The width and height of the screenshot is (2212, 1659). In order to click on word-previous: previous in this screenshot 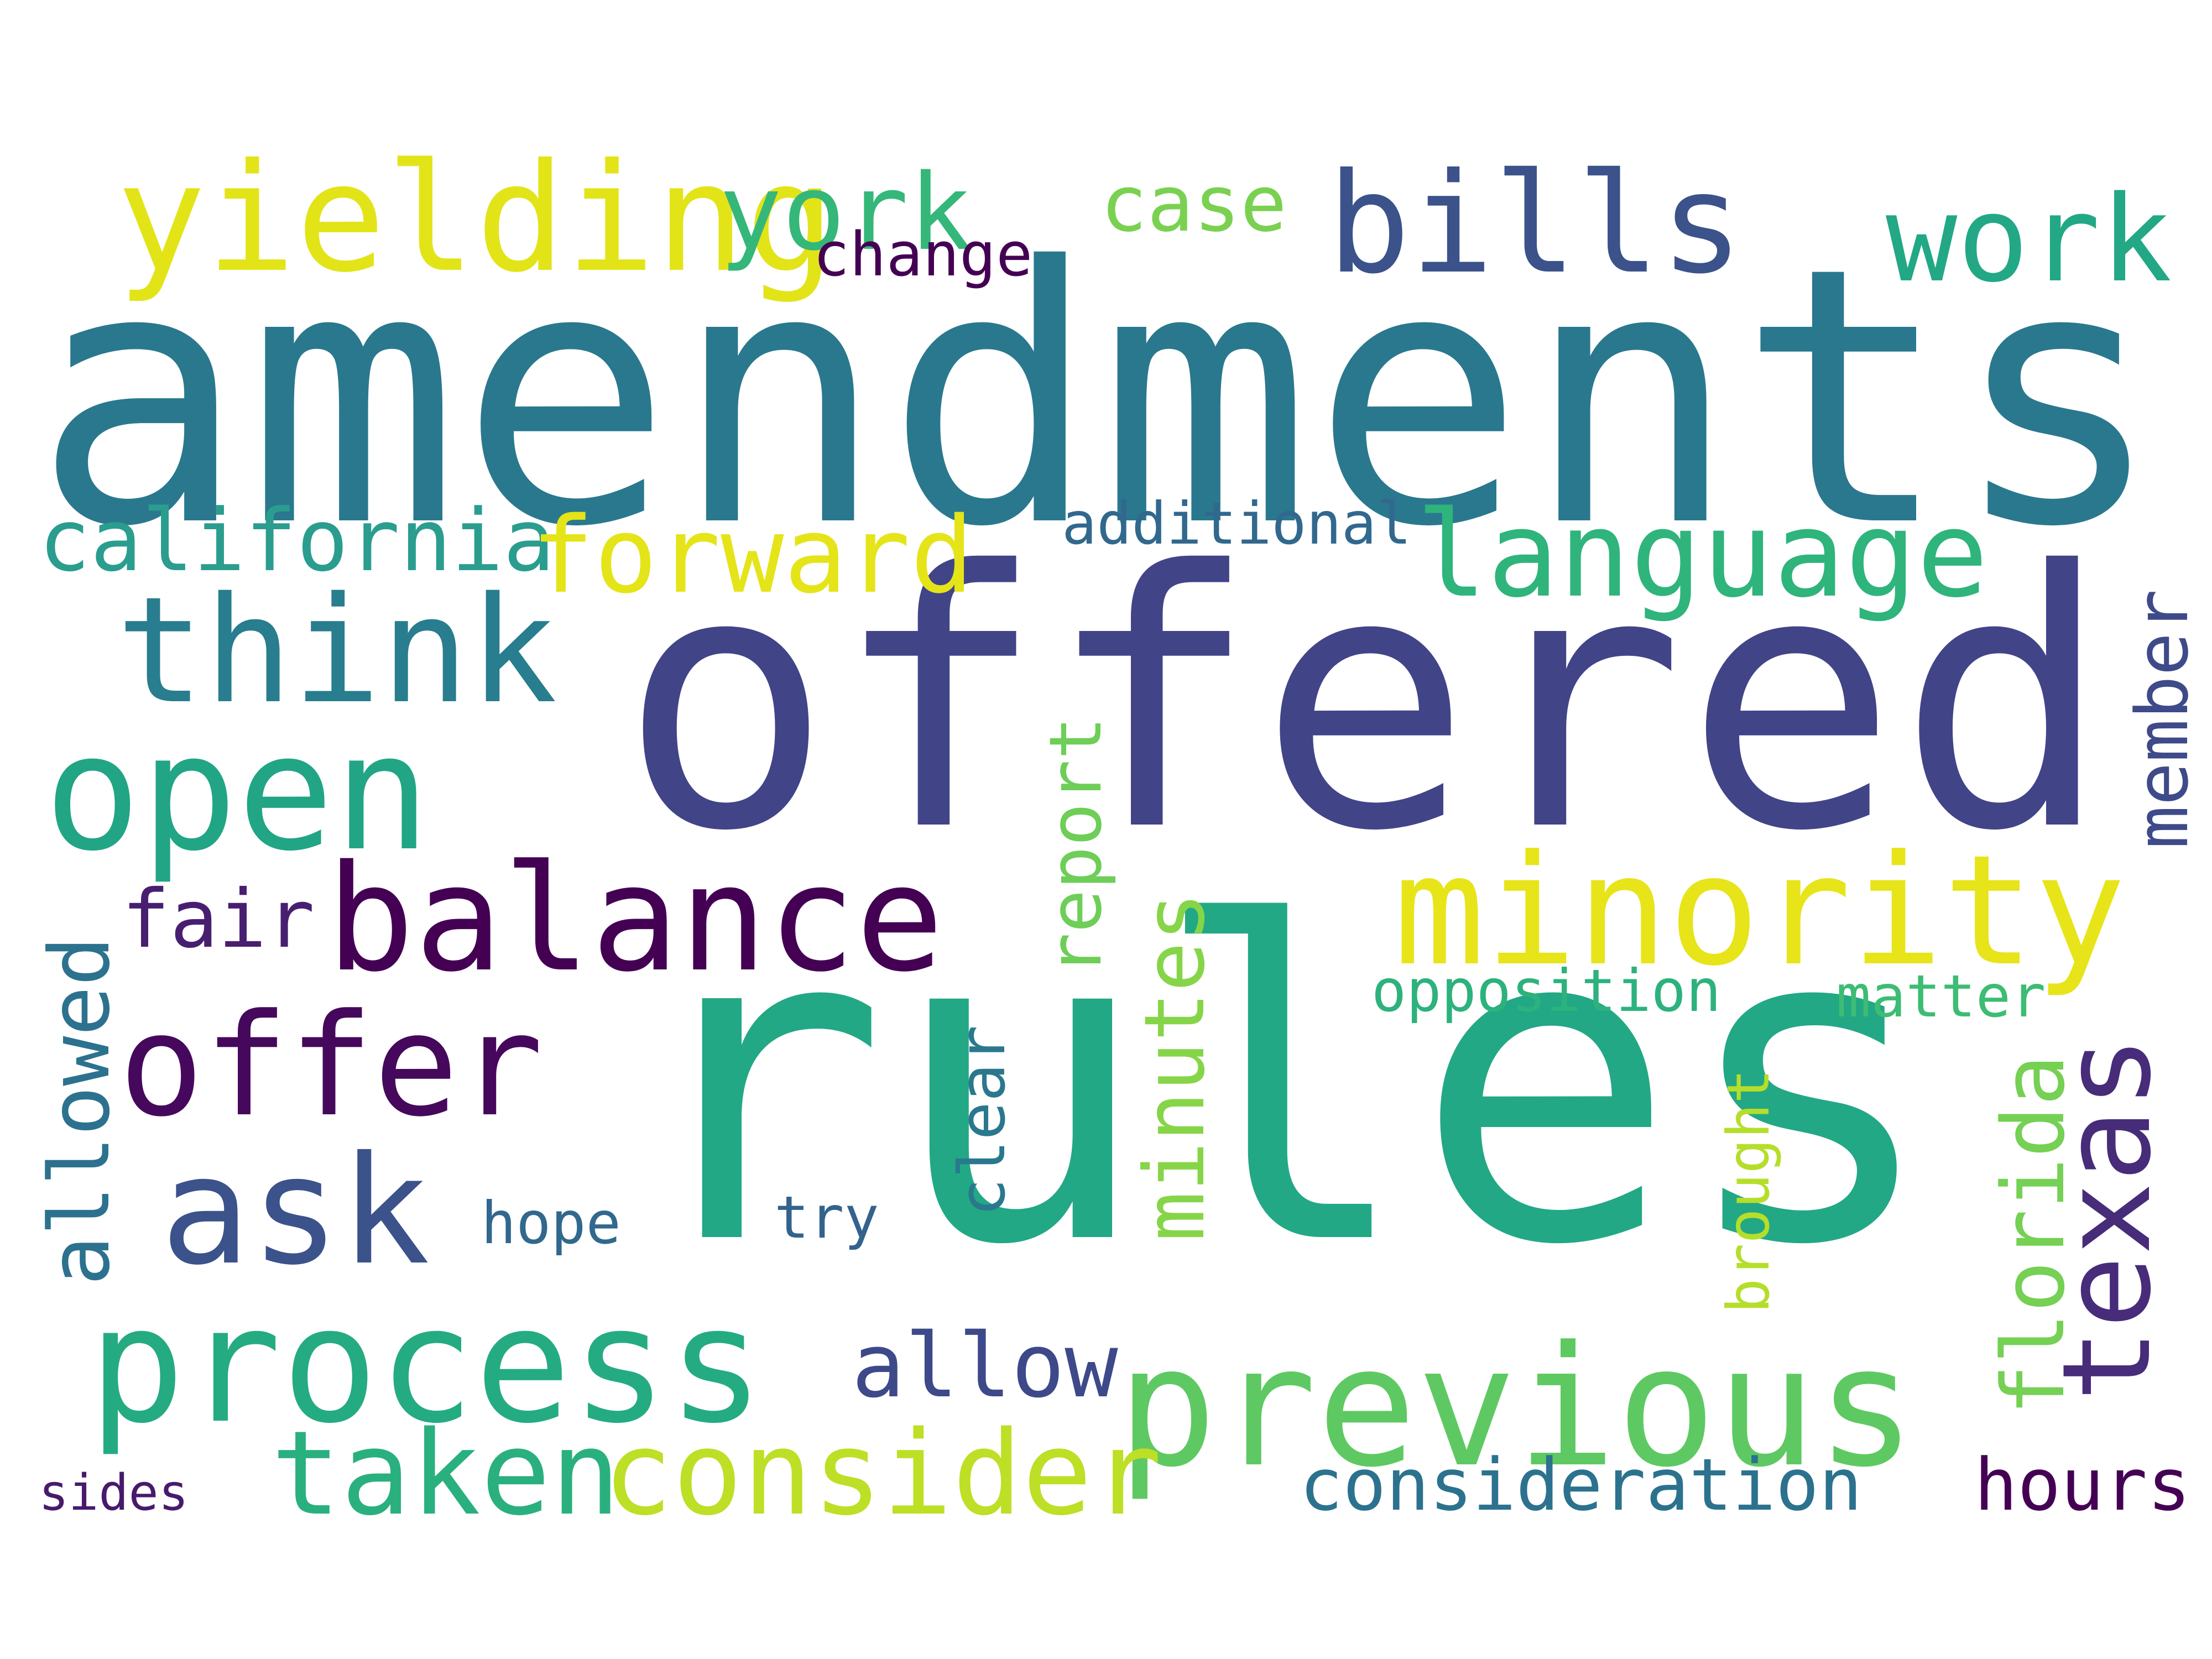, I will do `click(1516, 1408)`.